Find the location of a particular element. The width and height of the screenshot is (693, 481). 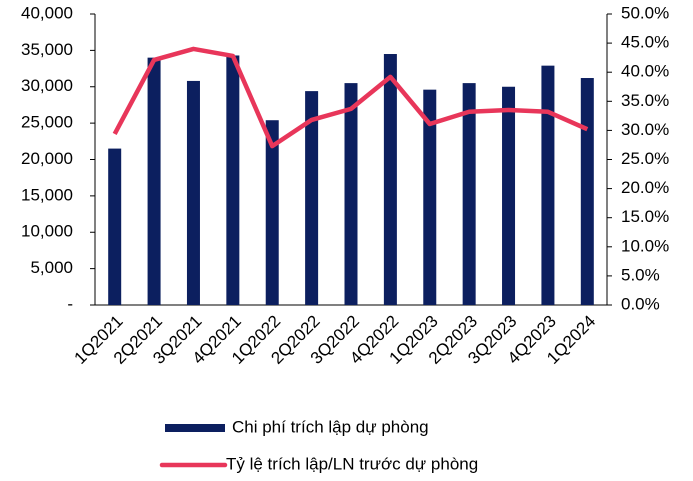

y-tick-label: - is located at coordinates (70, 303).